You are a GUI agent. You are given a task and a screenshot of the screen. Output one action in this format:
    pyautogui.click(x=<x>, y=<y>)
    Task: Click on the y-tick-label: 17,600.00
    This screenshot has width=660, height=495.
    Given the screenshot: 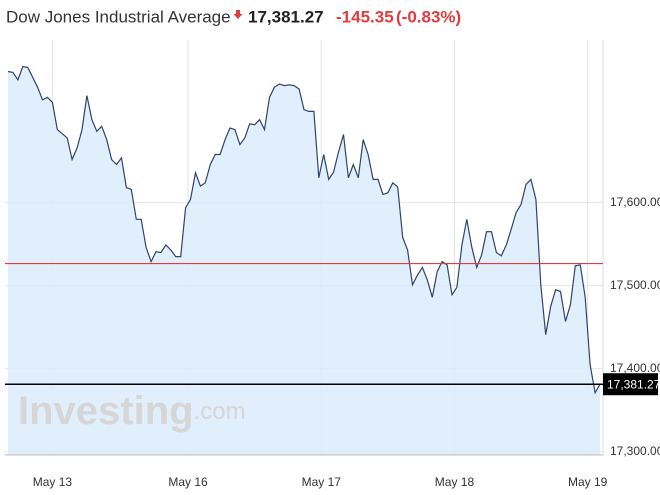 What is the action you would take?
    pyautogui.click(x=635, y=202)
    